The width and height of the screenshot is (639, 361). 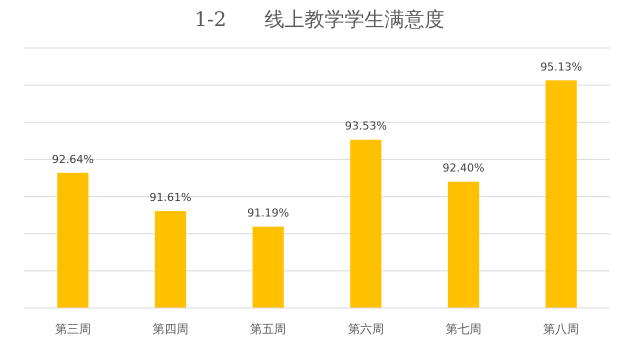 What do you see at coordinates (268, 329) in the screenshot?
I see `x-tick-label: 第五周` at bounding box center [268, 329].